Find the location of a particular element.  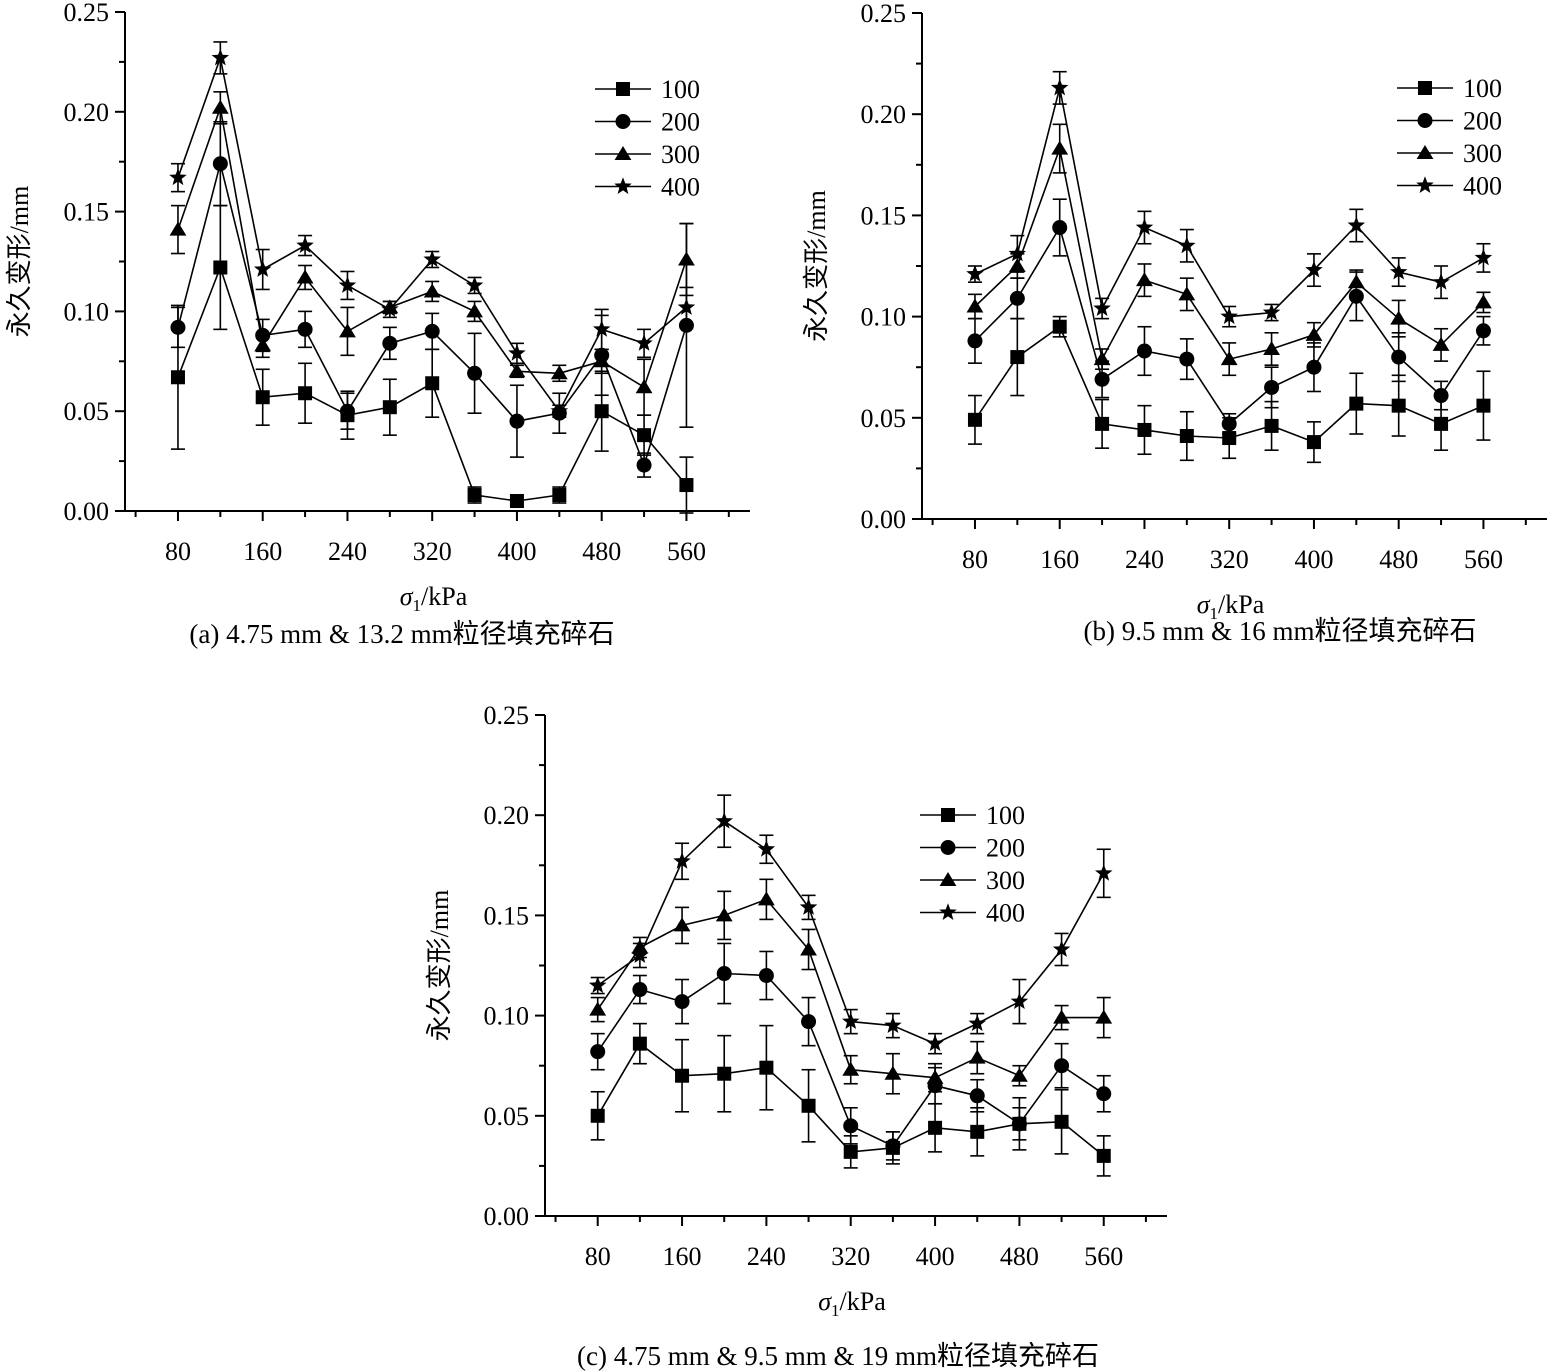

y-tick-label: 0.10 is located at coordinates (507, 1016).